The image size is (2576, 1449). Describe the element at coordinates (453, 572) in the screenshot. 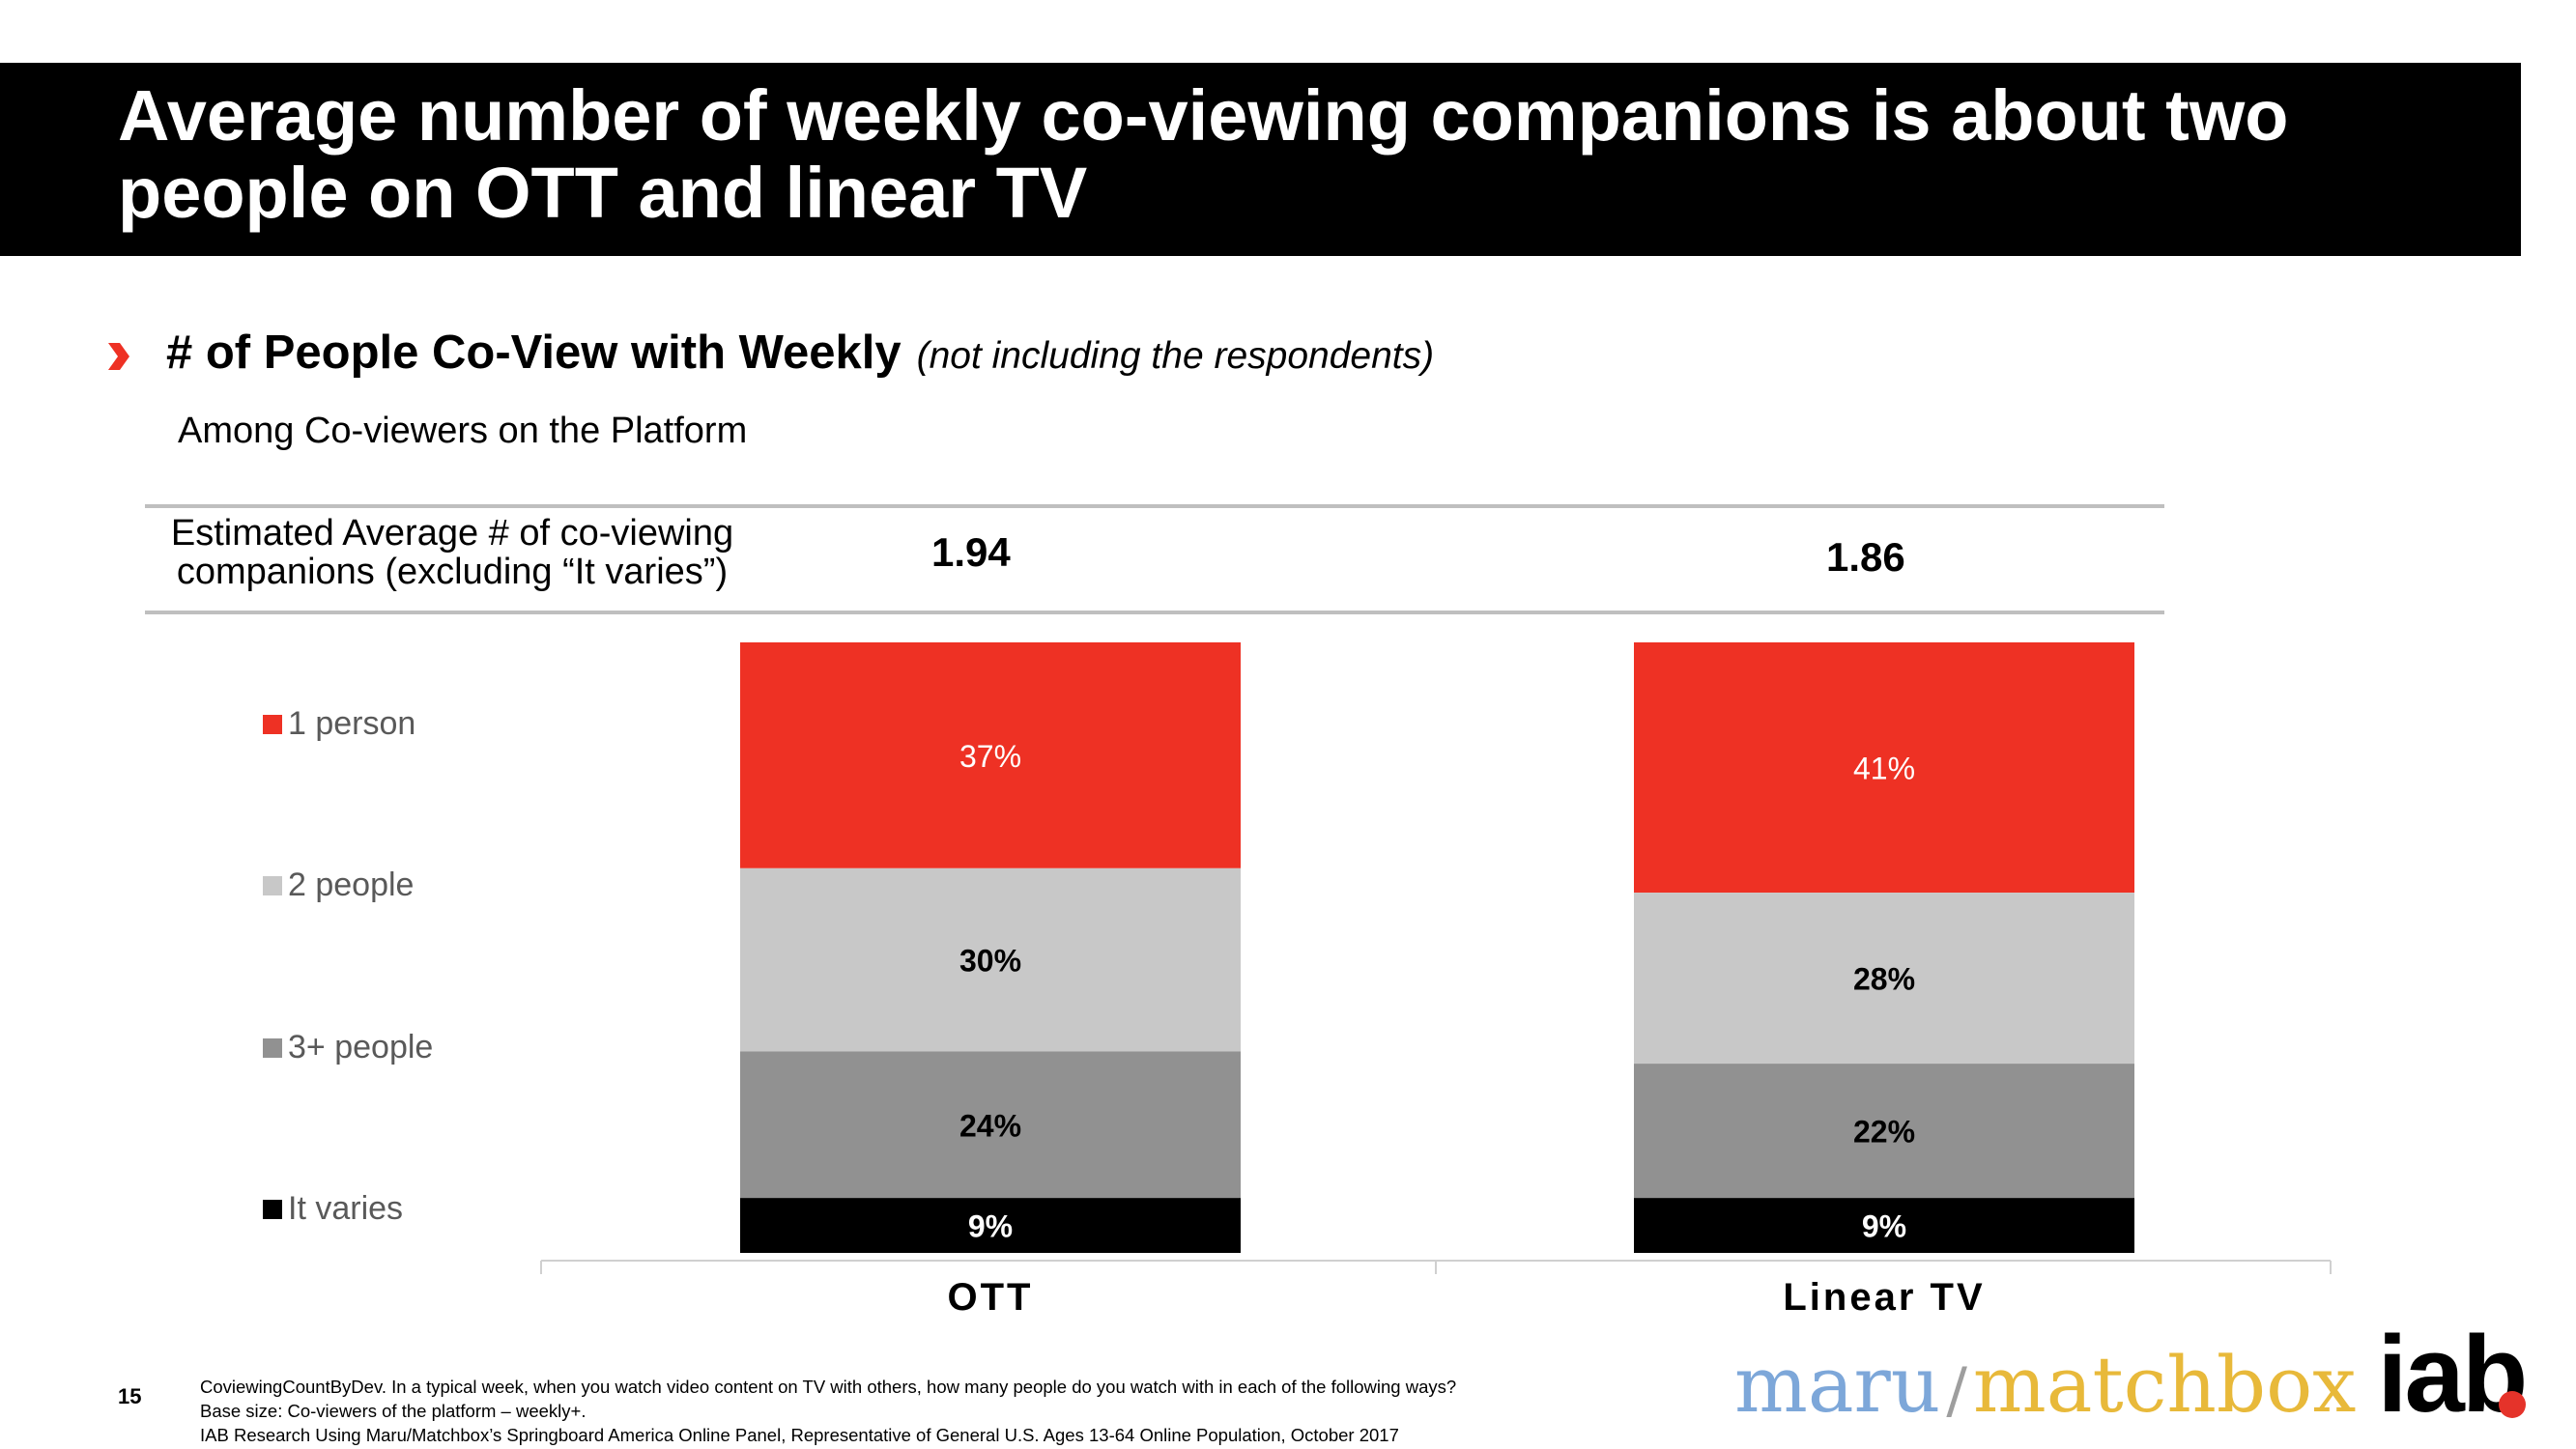

I see `average-row-label-line2: companions (excluding “It varies”)` at that location.